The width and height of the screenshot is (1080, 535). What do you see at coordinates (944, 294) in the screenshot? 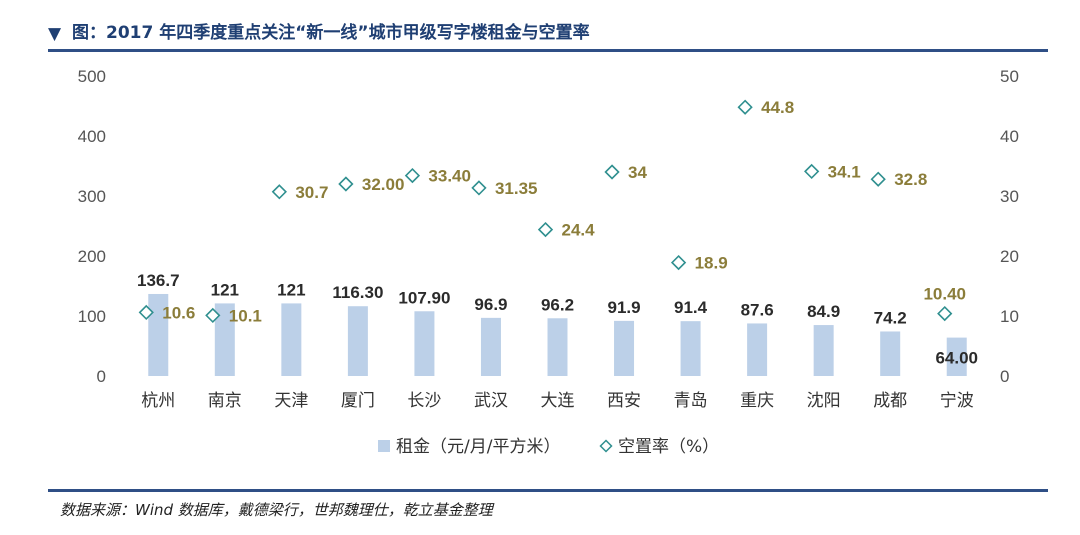
I see `vacancy-rate-data-label: 10.40` at bounding box center [944, 294].